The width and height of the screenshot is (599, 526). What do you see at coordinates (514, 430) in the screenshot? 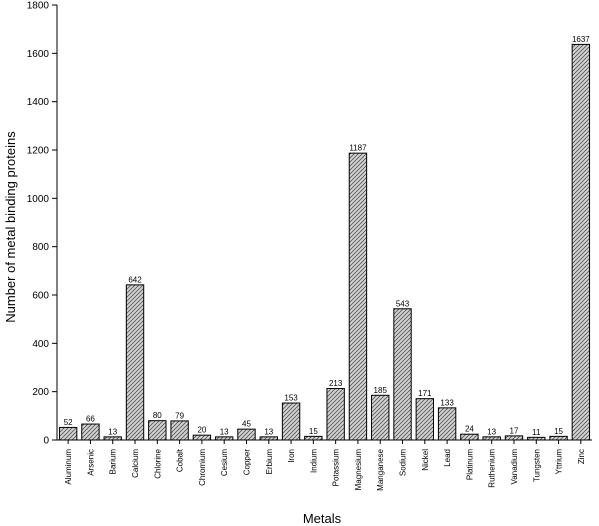
I see `bar-value-label: 17` at bounding box center [514, 430].